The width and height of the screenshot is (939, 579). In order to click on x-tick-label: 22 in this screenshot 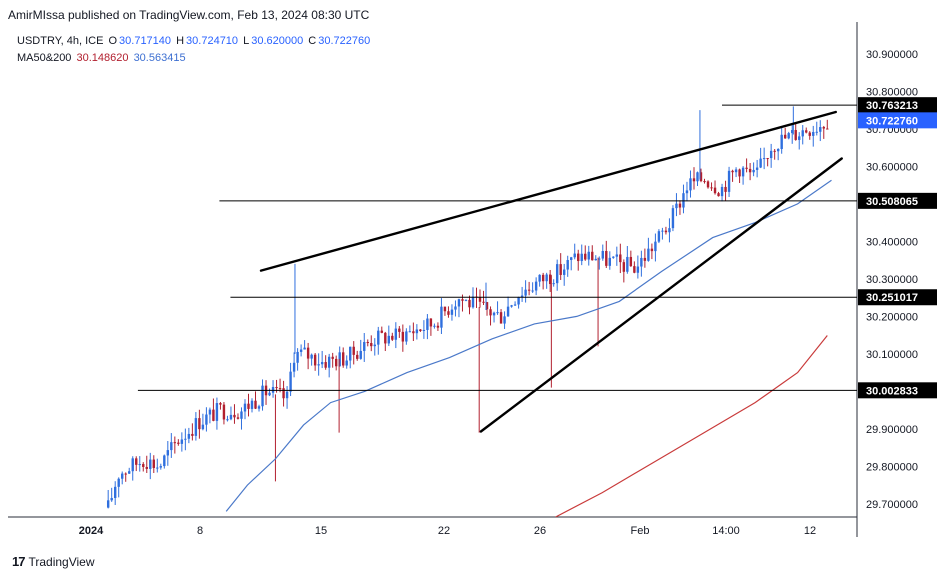, I will do `click(444, 531)`.